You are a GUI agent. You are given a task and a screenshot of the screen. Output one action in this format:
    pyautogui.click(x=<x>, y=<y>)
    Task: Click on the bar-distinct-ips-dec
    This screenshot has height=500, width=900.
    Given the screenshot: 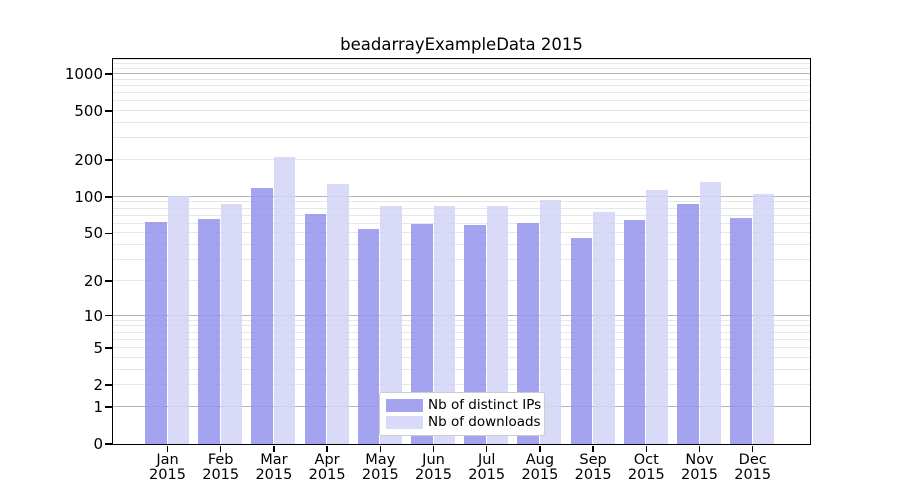 What is the action you would take?
    pyautogui.click(x=741, y=331)
    